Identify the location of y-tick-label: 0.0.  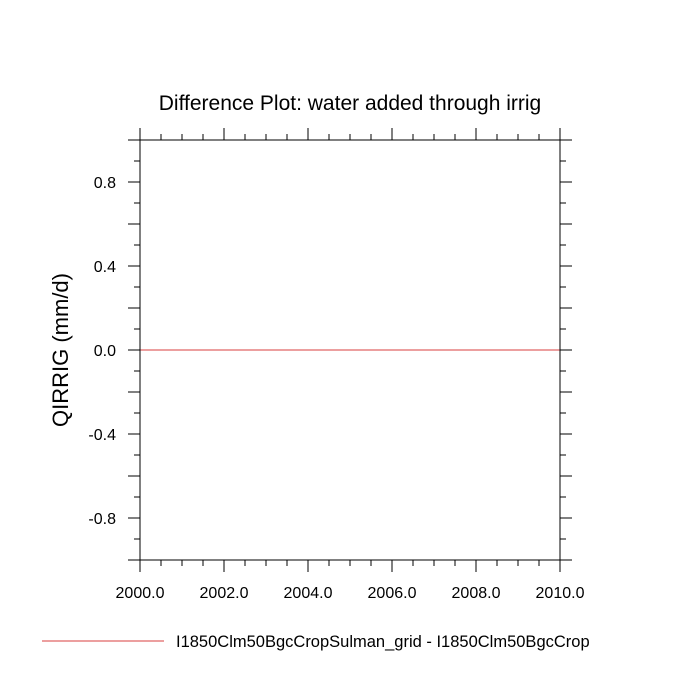
(105, 351).